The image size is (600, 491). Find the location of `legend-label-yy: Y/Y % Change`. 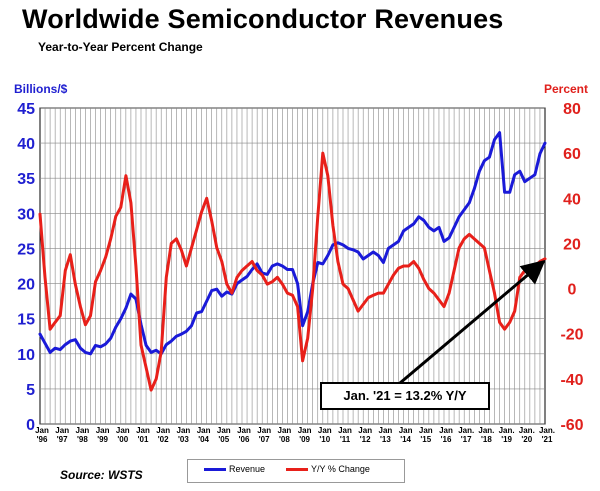

legend-label-yy: Y/Y % Change is located at coordinates (340, 469).